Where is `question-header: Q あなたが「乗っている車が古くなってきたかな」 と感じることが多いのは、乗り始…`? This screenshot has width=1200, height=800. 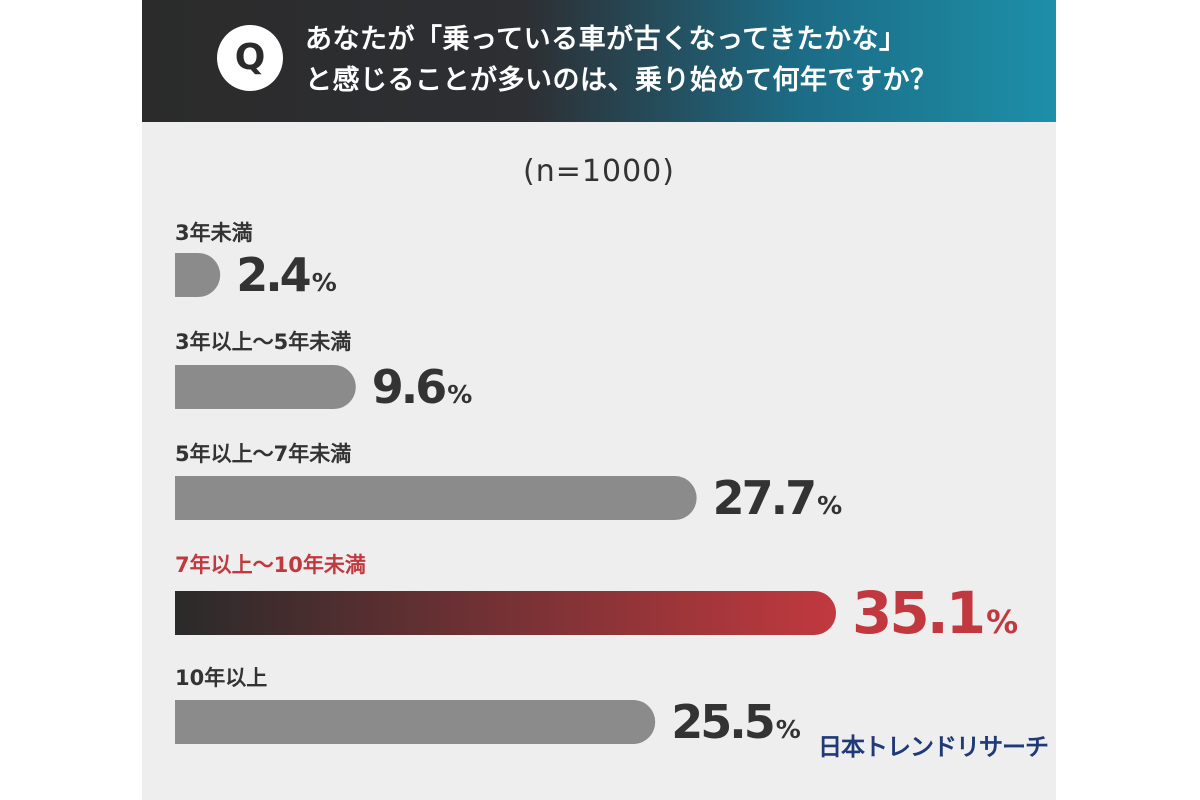
question-header: Q あなたが「乗っている車が古くなってきたかな」 と感じることが多いのは、乗り始… is located at coordinates (599, 61).